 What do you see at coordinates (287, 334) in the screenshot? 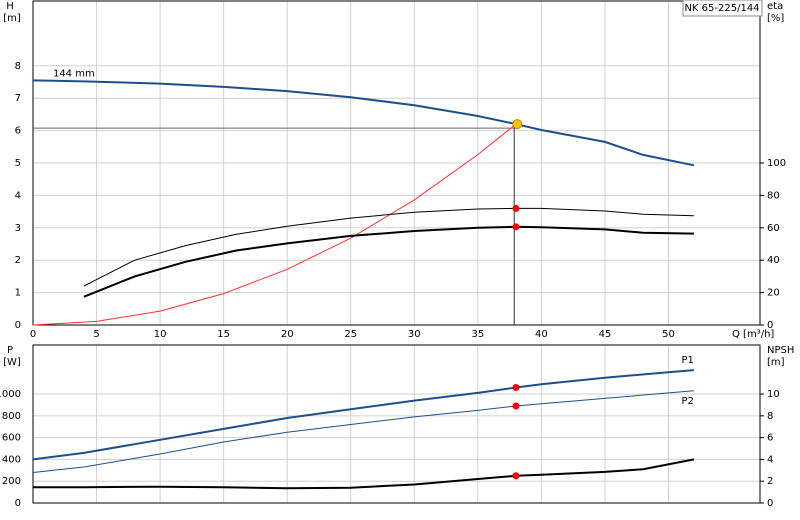
I see `x-tick-label: 20` at bounding box center [287, 334].